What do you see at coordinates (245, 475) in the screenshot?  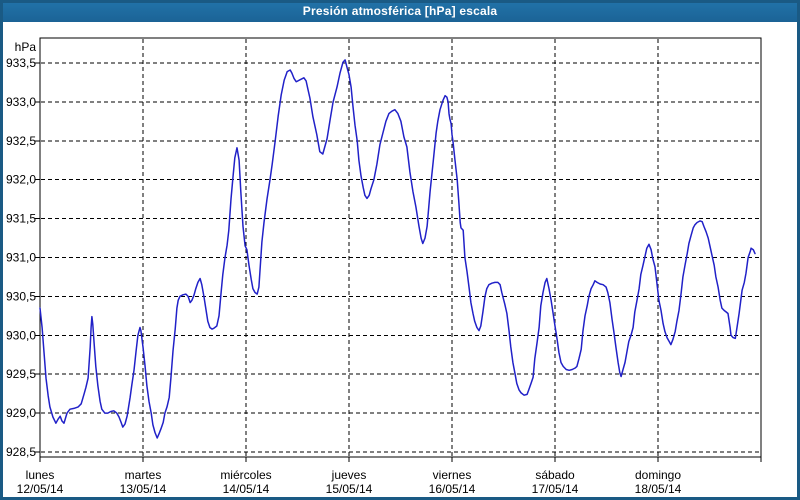 I see `day-name-label: miércoles` at bounding box center [245, 475].